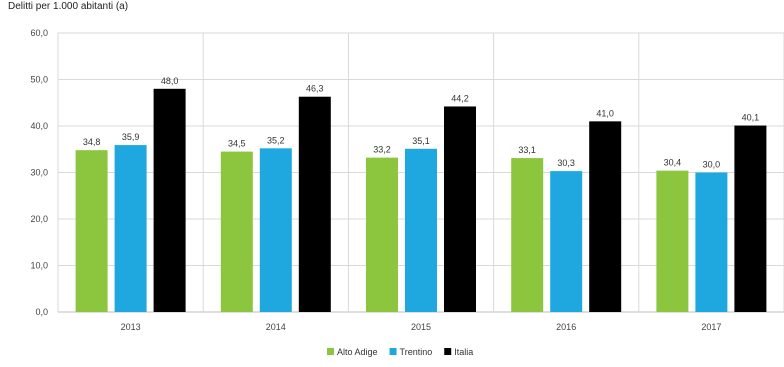 This screenshot has width=784, height=367. I want to click on data-label: 33,2, so click(382, 150).